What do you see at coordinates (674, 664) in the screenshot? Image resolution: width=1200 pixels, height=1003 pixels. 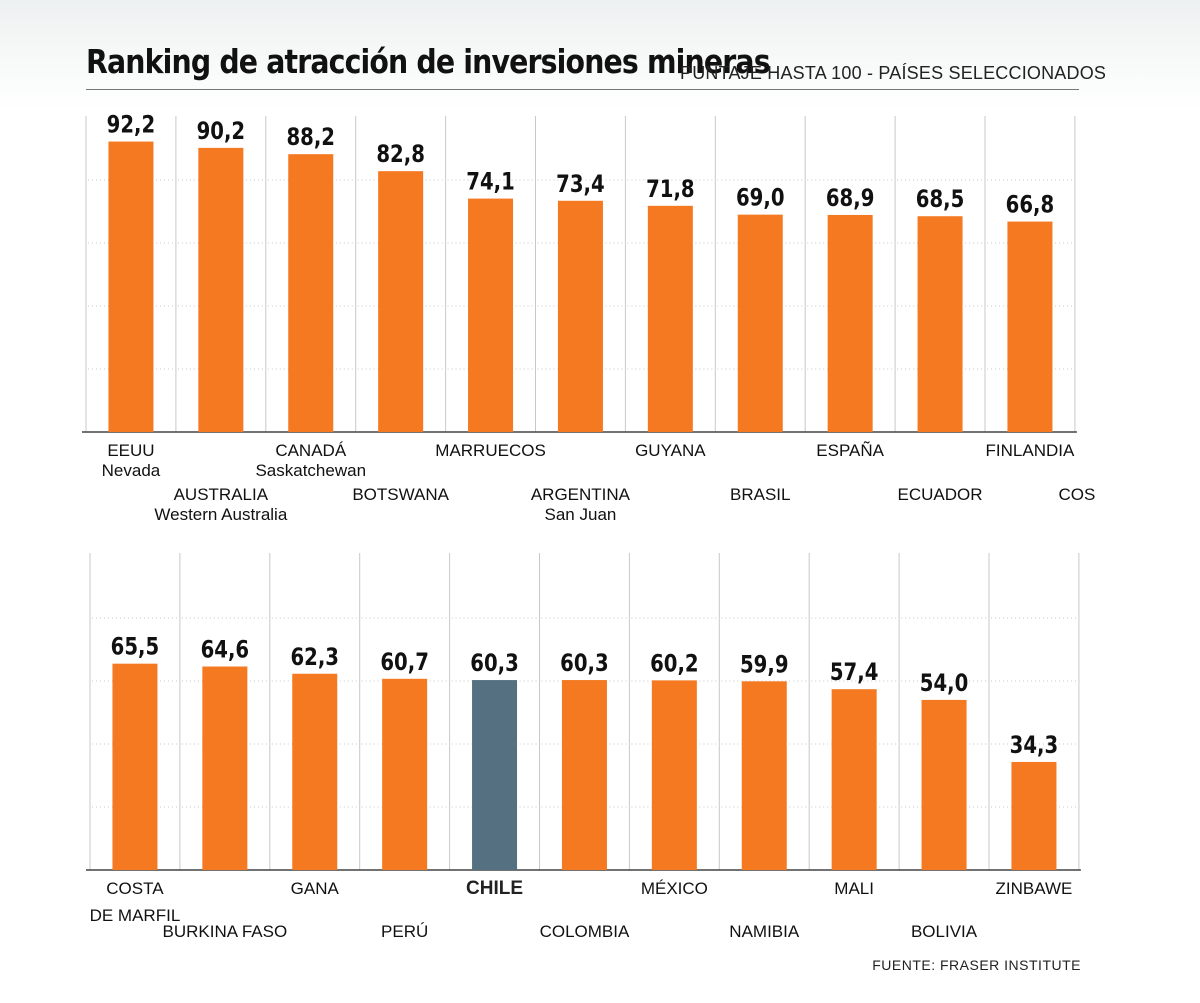 I see `value-label-mexico: 60,2` at bounding box center [674, 664].